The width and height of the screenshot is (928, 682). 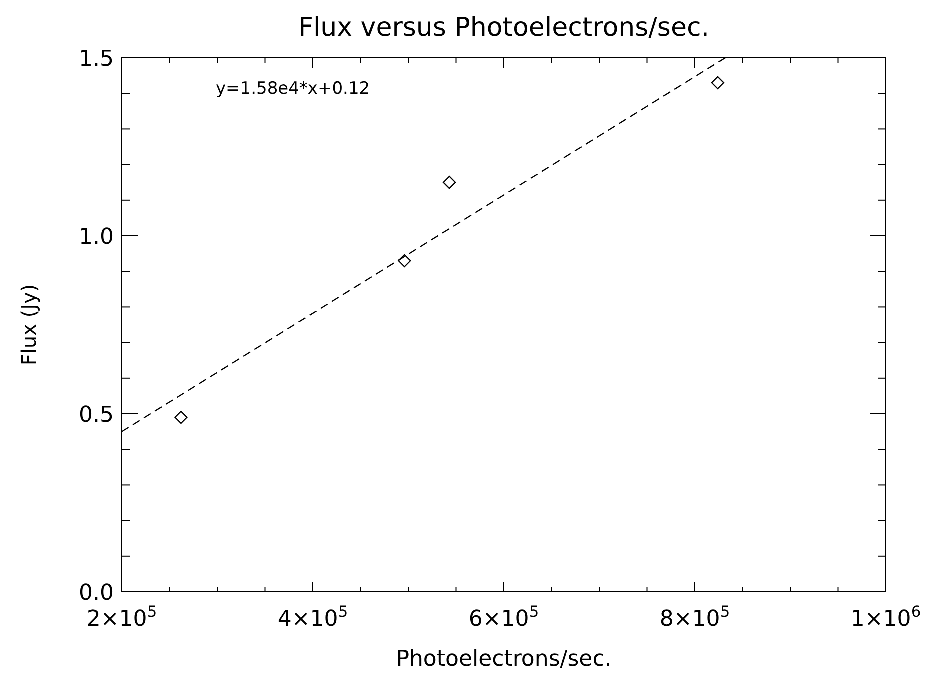 I want to click on y-axis-title: Flux (Jy), so click(x=29, y=325).